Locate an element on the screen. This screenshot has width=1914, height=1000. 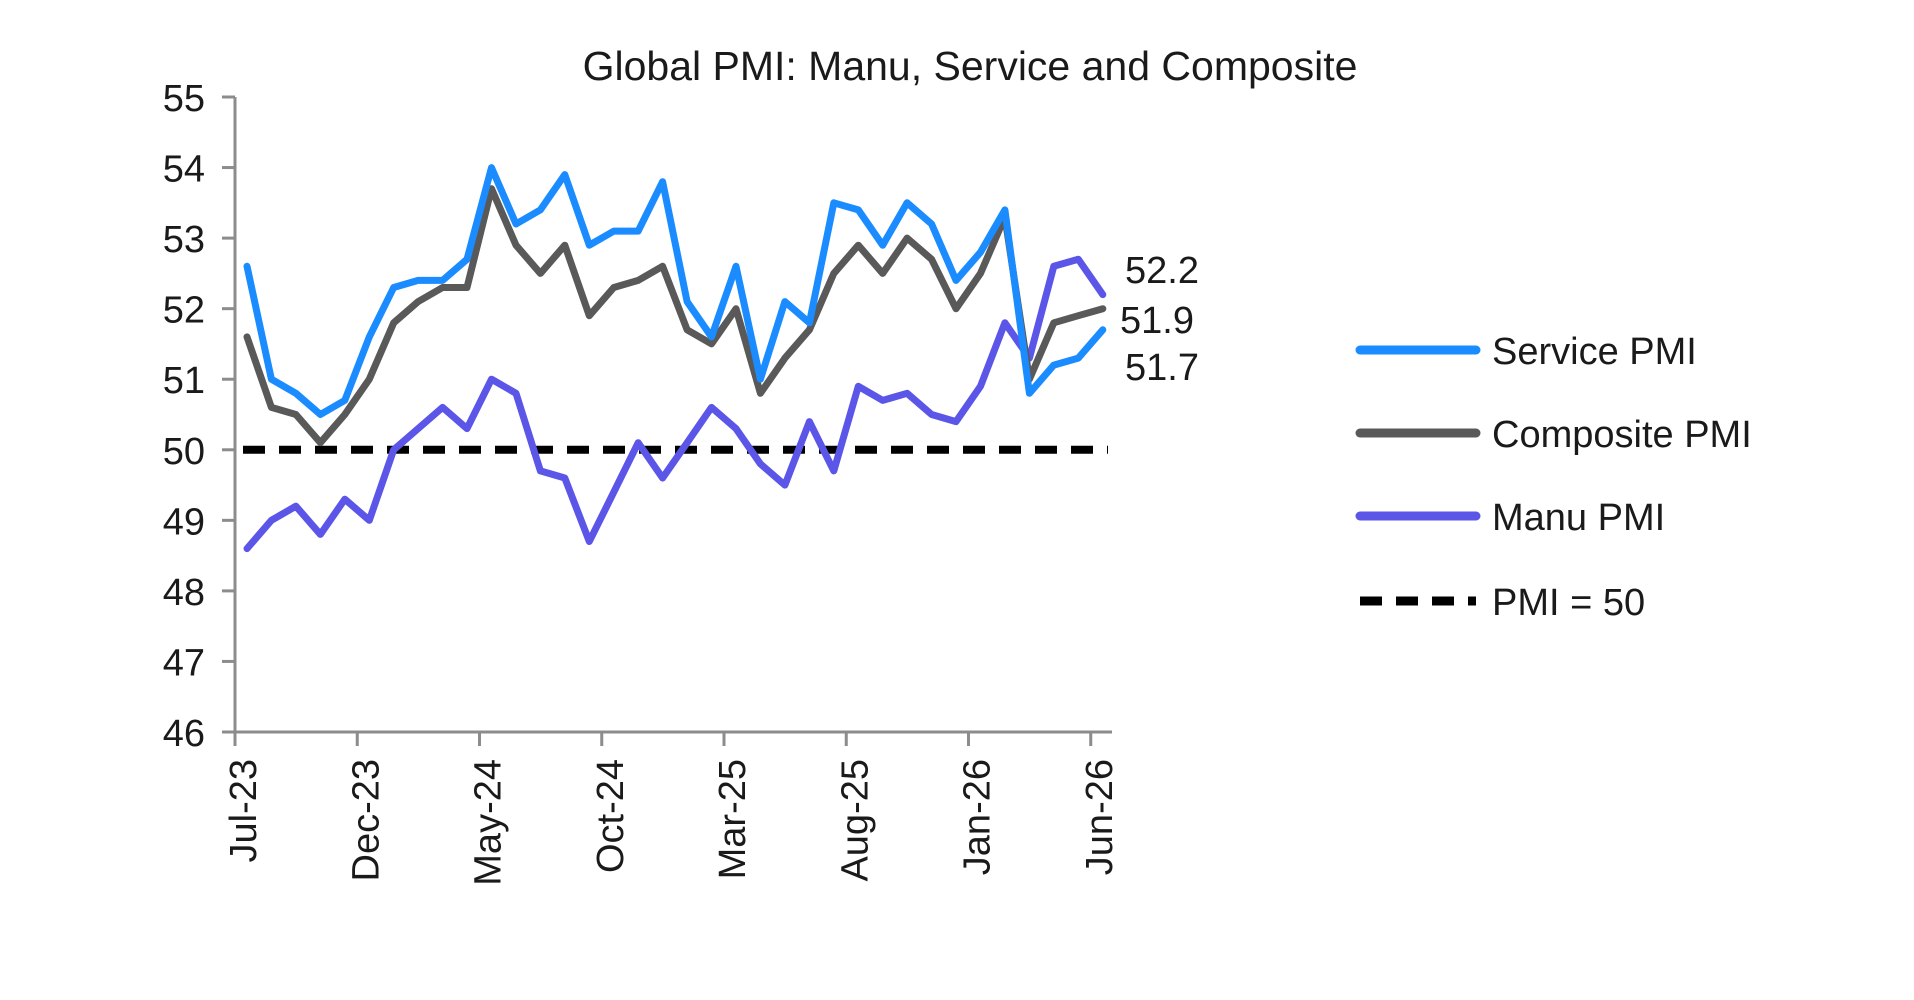
series-line-service-pmi is located at coordinates (675, 291).